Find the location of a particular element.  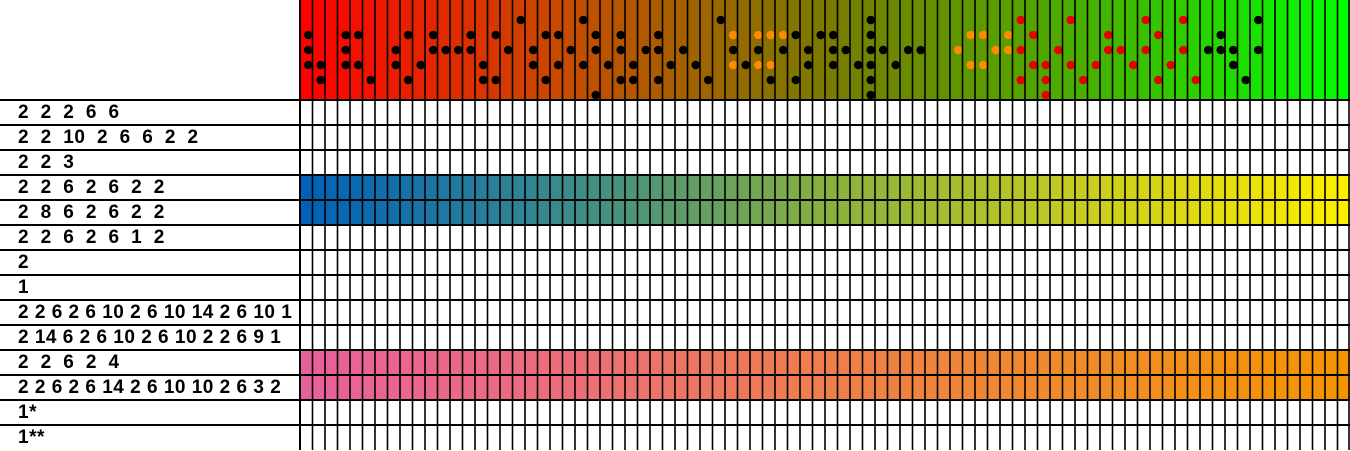

row-label: 2 is located at coordinates (24, 262).